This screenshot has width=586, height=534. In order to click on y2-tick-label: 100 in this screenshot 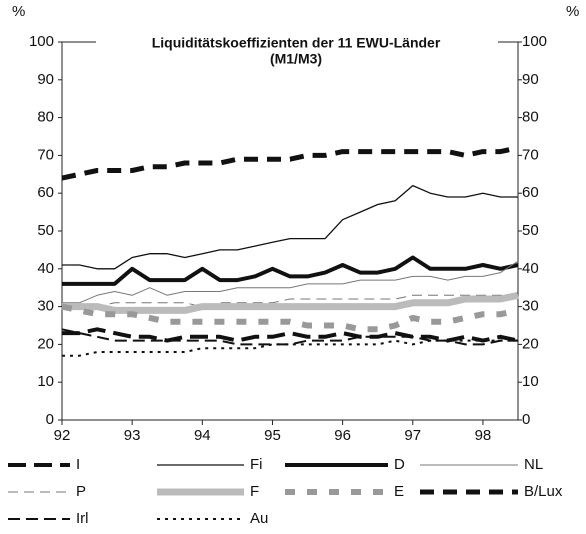, I will do `click(534, 41)`.